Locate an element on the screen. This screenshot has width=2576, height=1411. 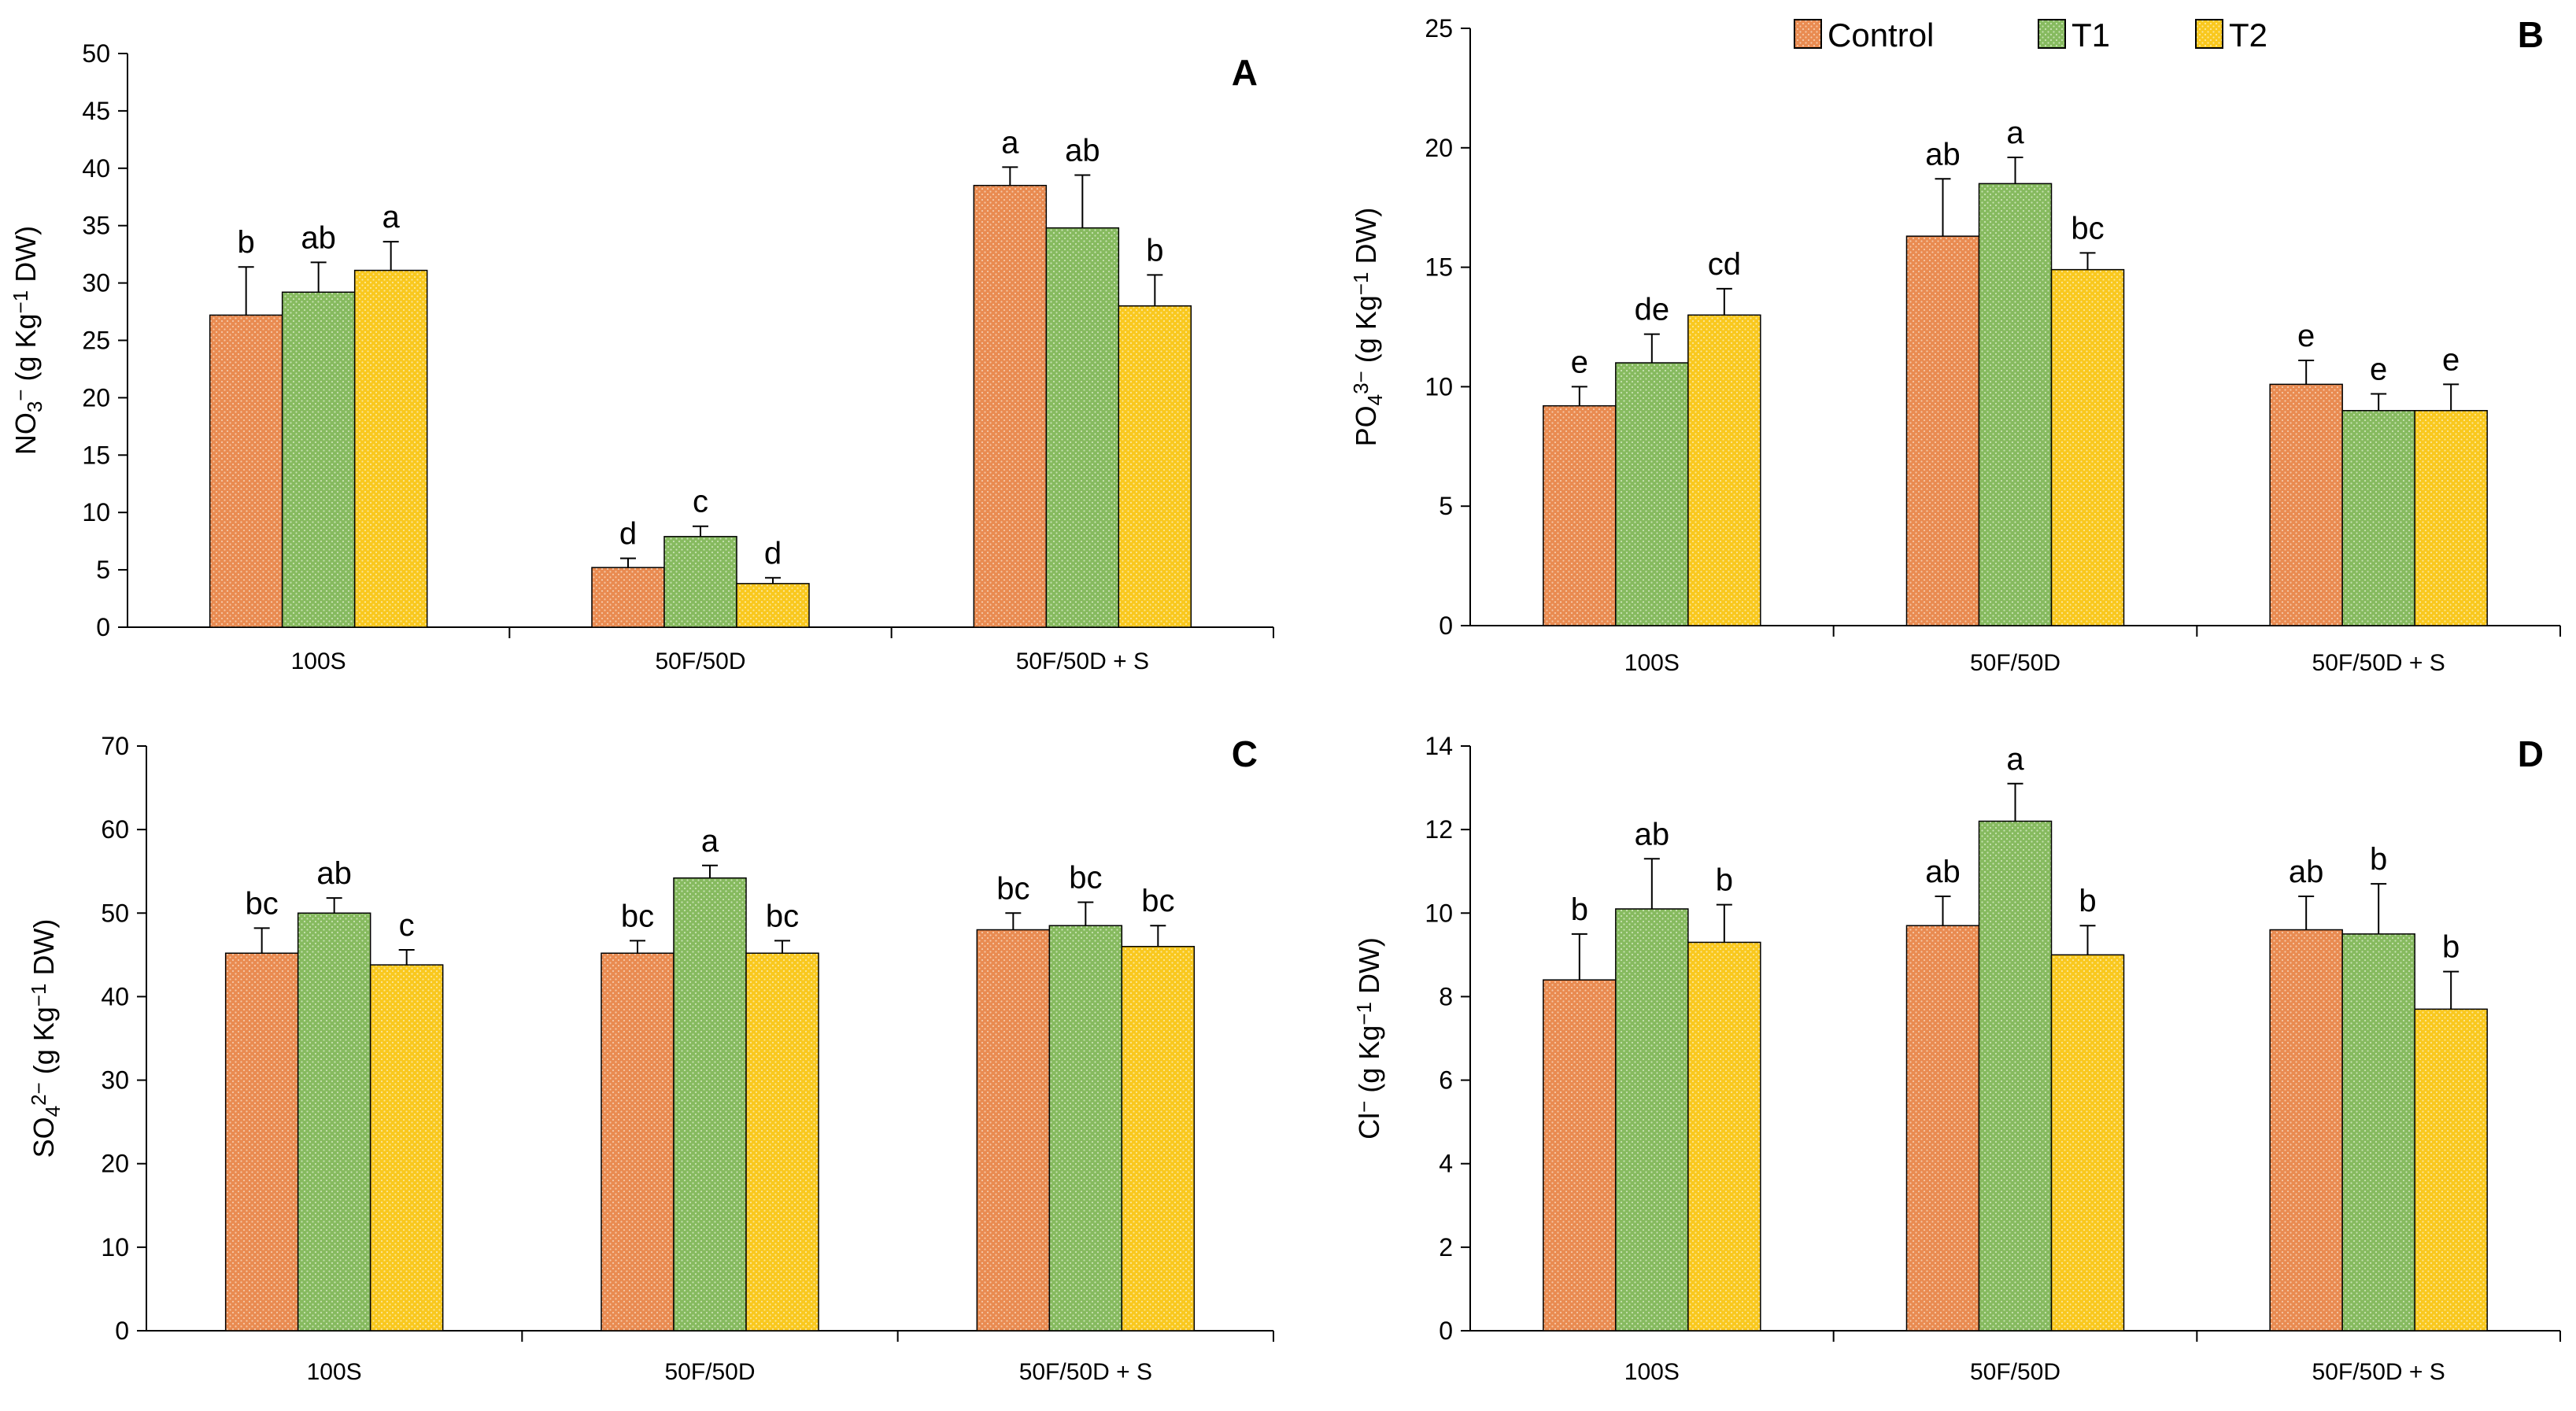
y-axis-label-part: 3− is located at coordinates (1361, 382).